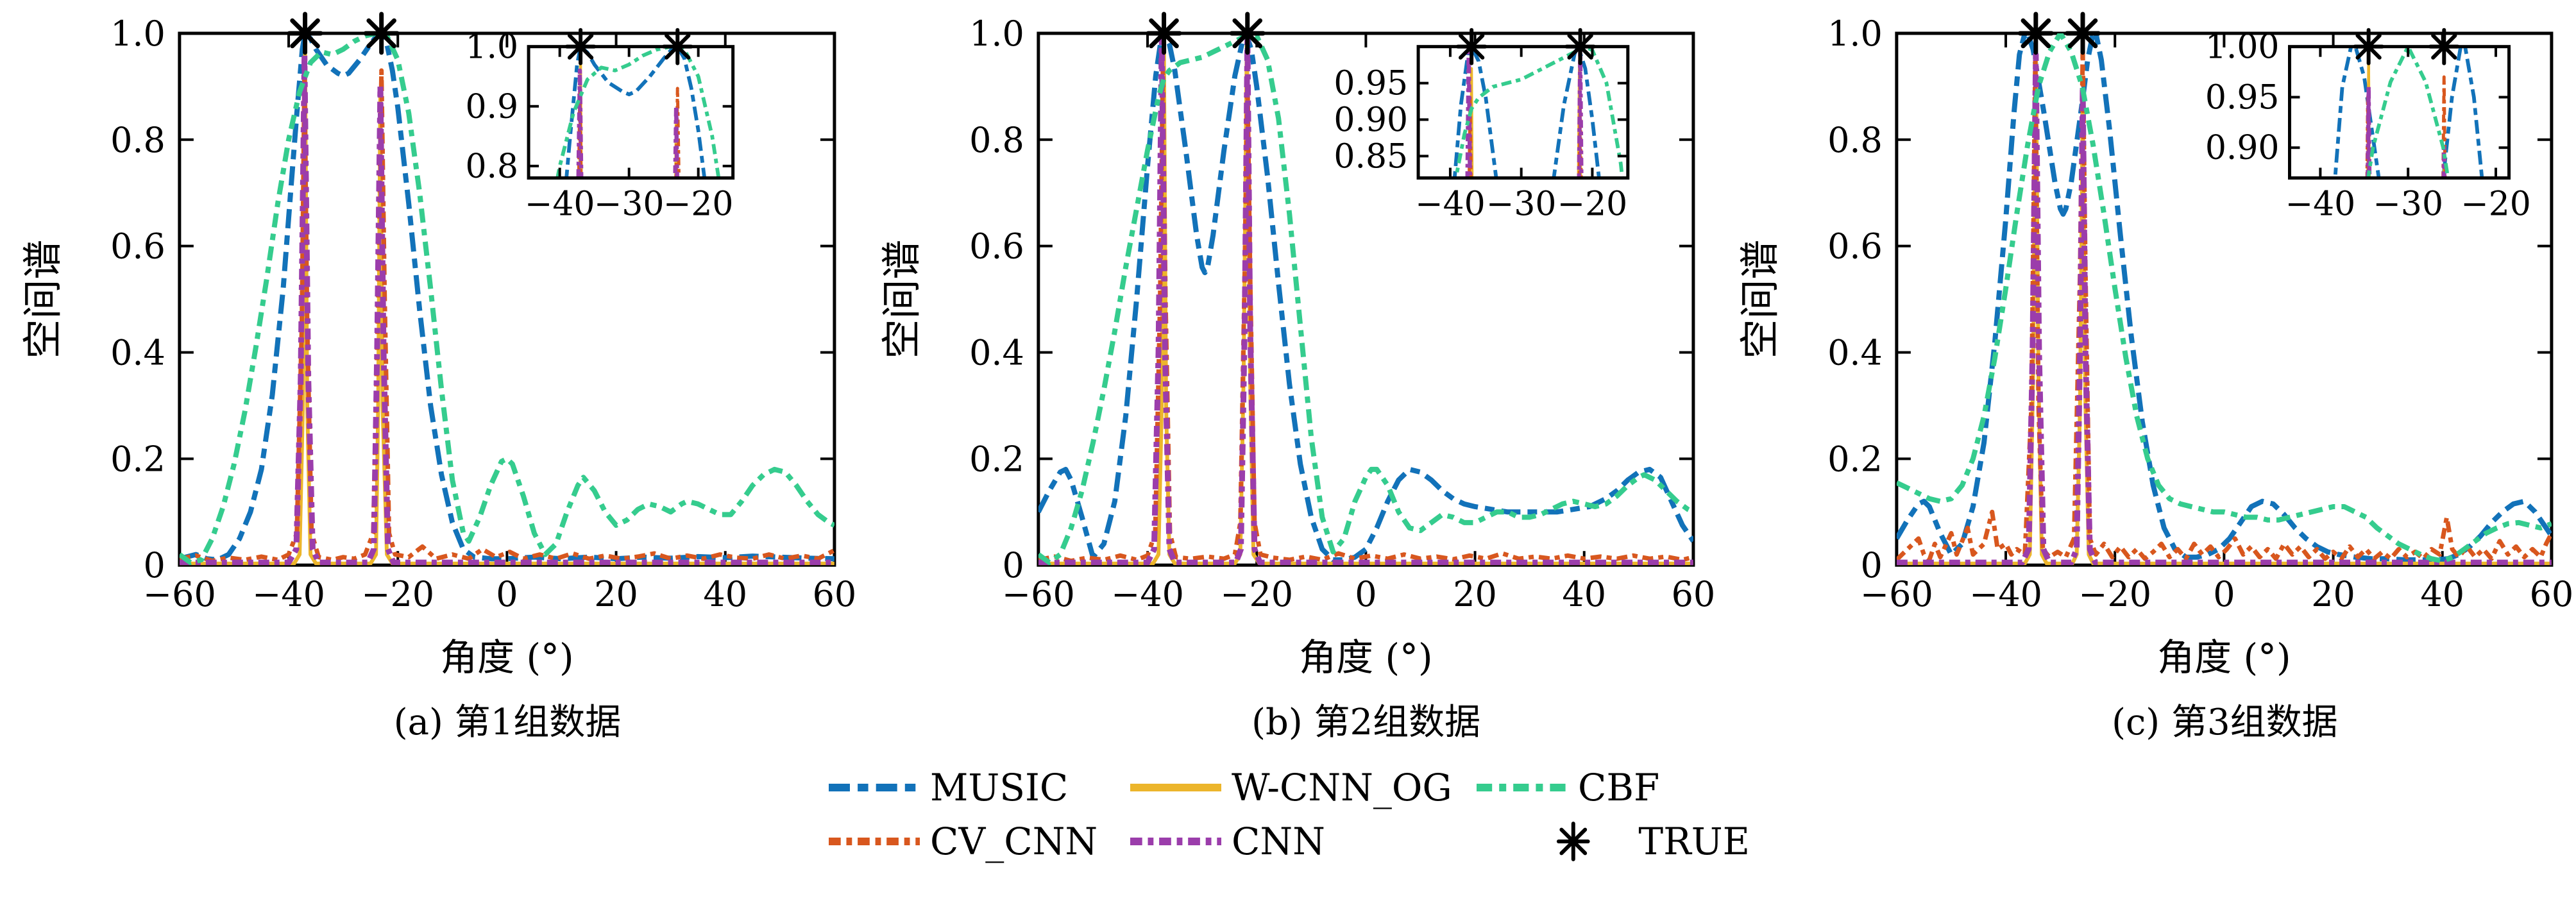 The height and width of the screenshot is (903, 2576). Describe the element at coordinates (1288, 814) in the screenshot. I see `legend: MUSIC W-CNN_OG CBF CV_CNN CNN TRUE` at that location.